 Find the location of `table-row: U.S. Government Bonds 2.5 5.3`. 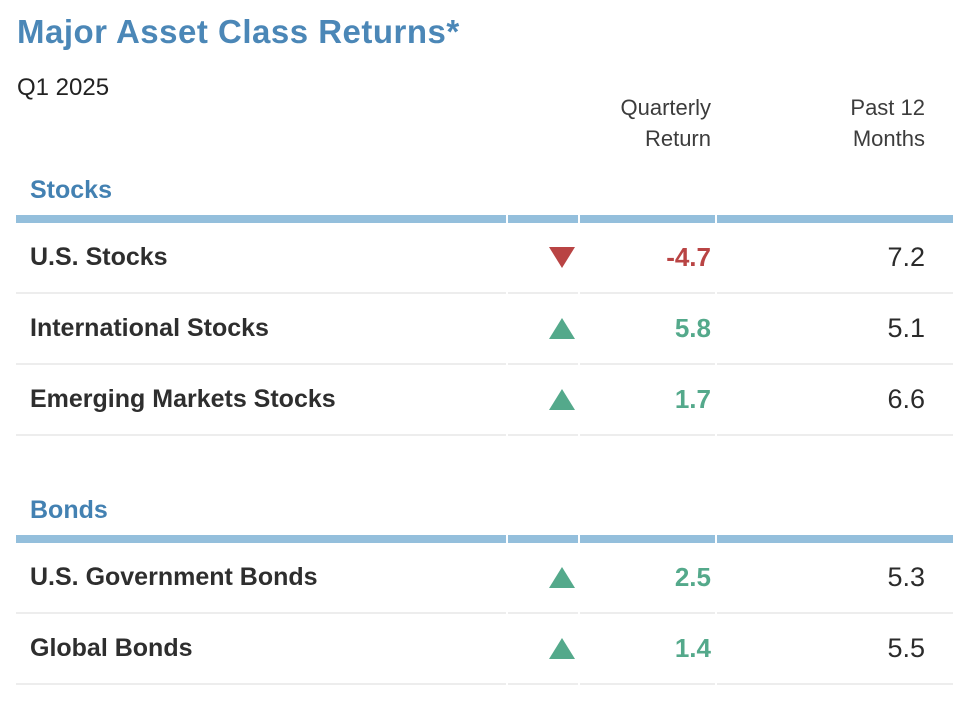

table-row: U.S. Government Bonds 2.5 5.3 is located at coordinates (484, 578).